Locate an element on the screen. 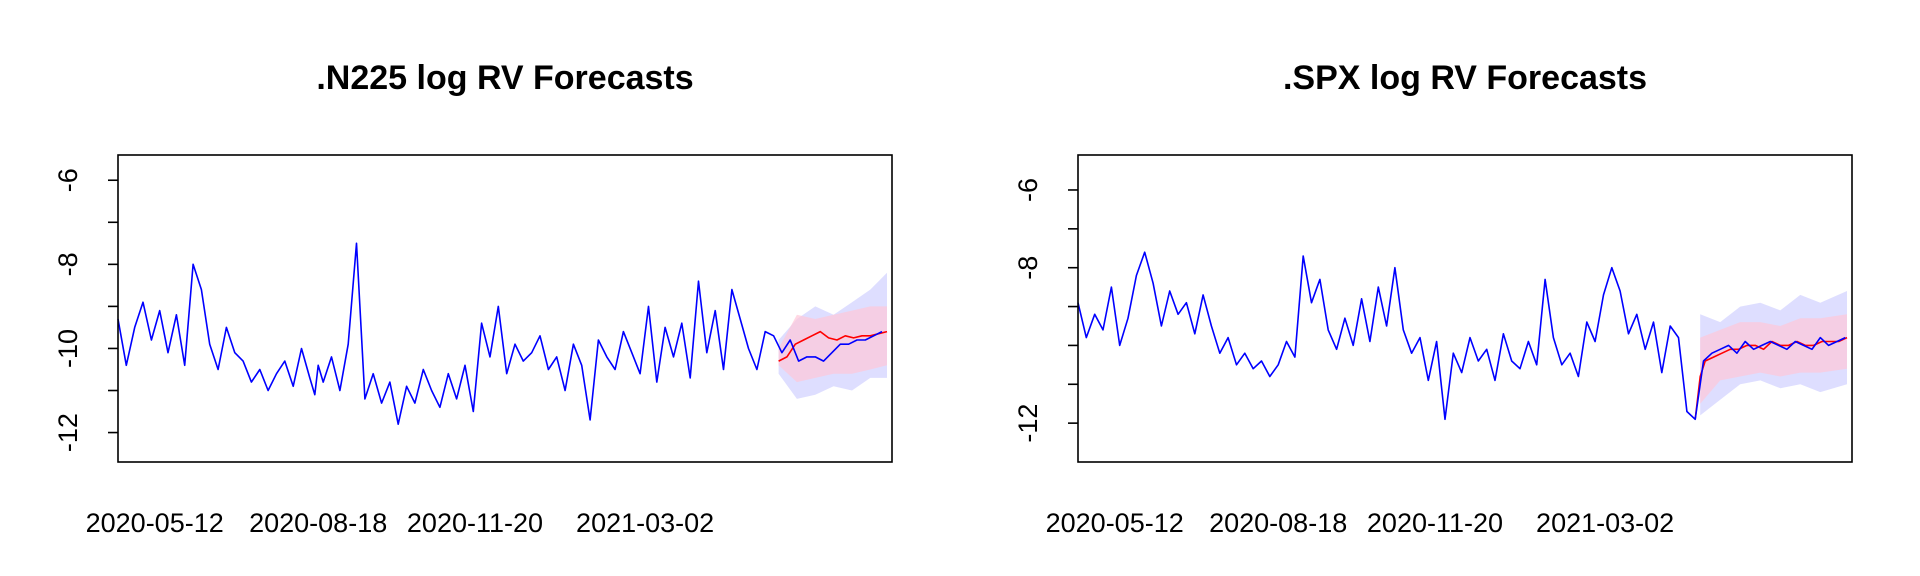 This screenshot has width=1920, height=576. spx-forecast-series-line is located at coordinates (1771, 378).